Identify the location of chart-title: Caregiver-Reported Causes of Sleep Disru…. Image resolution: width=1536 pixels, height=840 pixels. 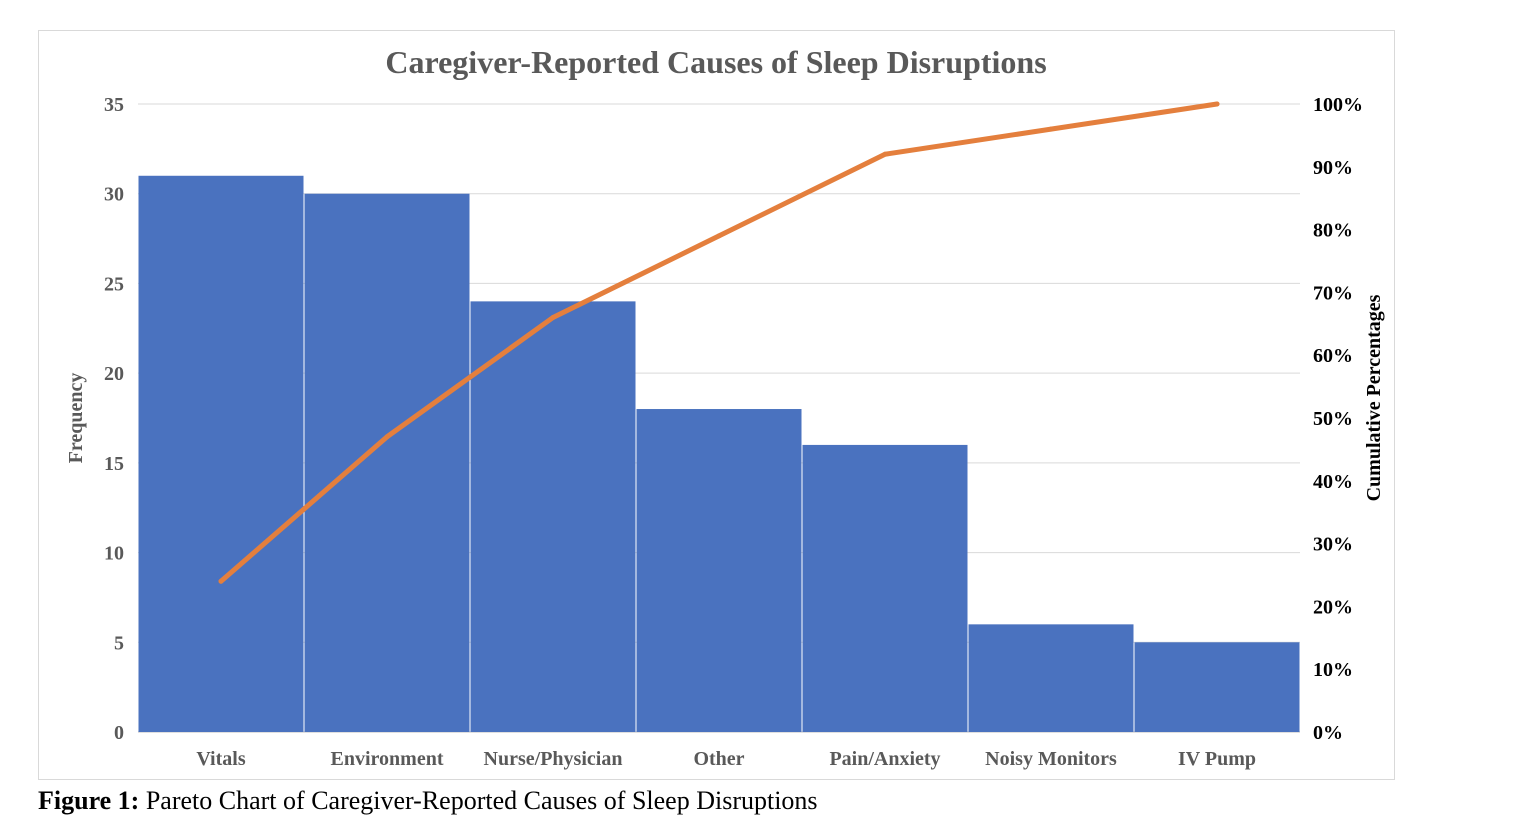
(716, 62).